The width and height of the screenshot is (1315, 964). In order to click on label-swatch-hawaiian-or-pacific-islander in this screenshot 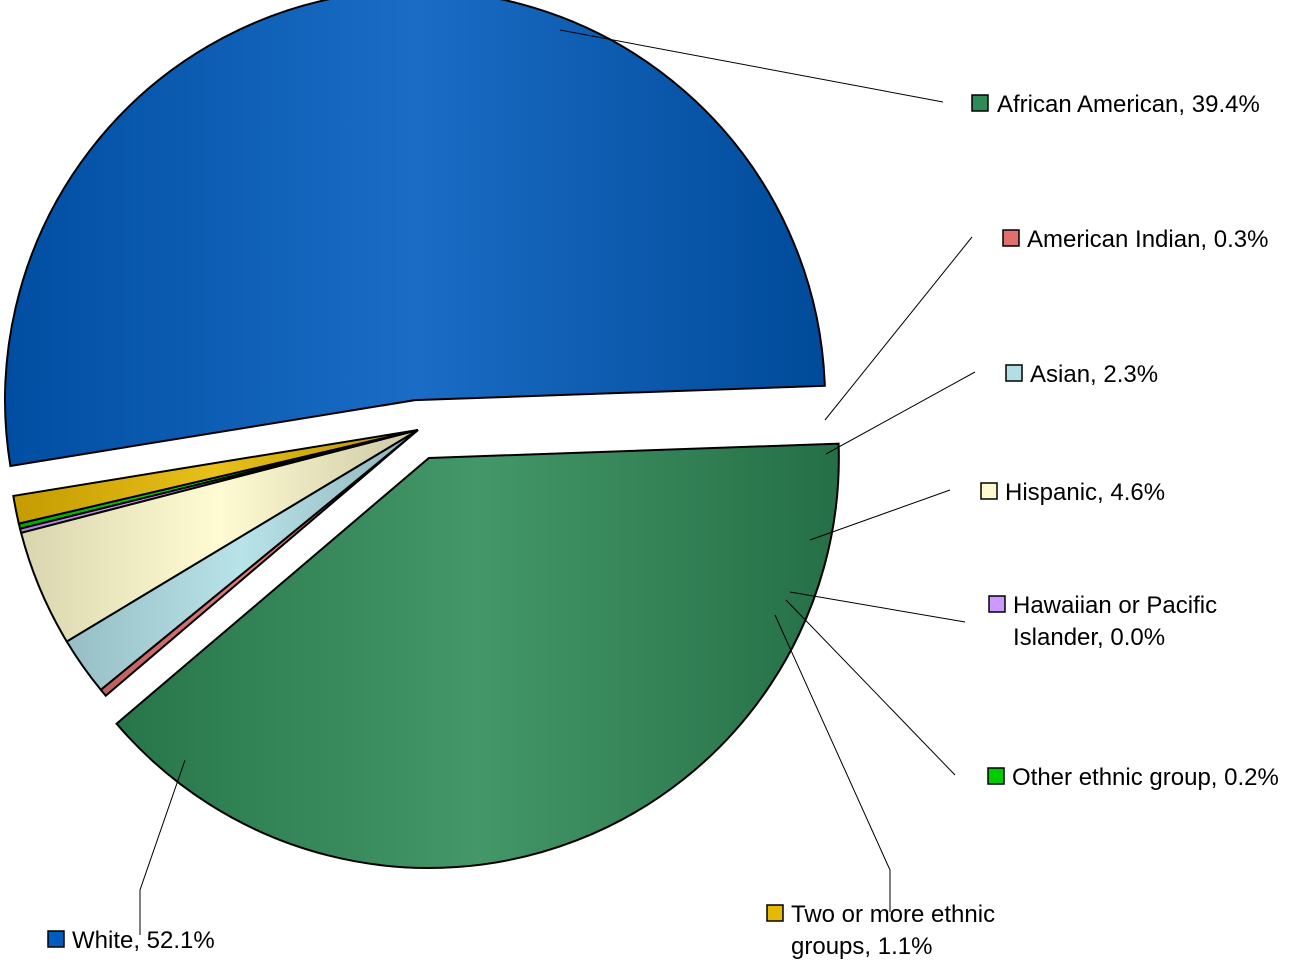, I will do `click(997, 604)`.